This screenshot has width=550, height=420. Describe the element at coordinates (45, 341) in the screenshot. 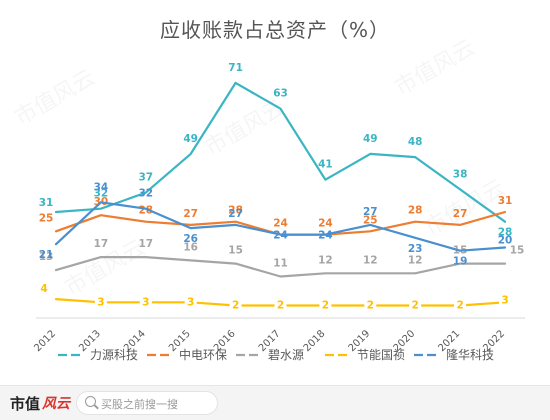

I see `x-tick-label: 2012` at that location.